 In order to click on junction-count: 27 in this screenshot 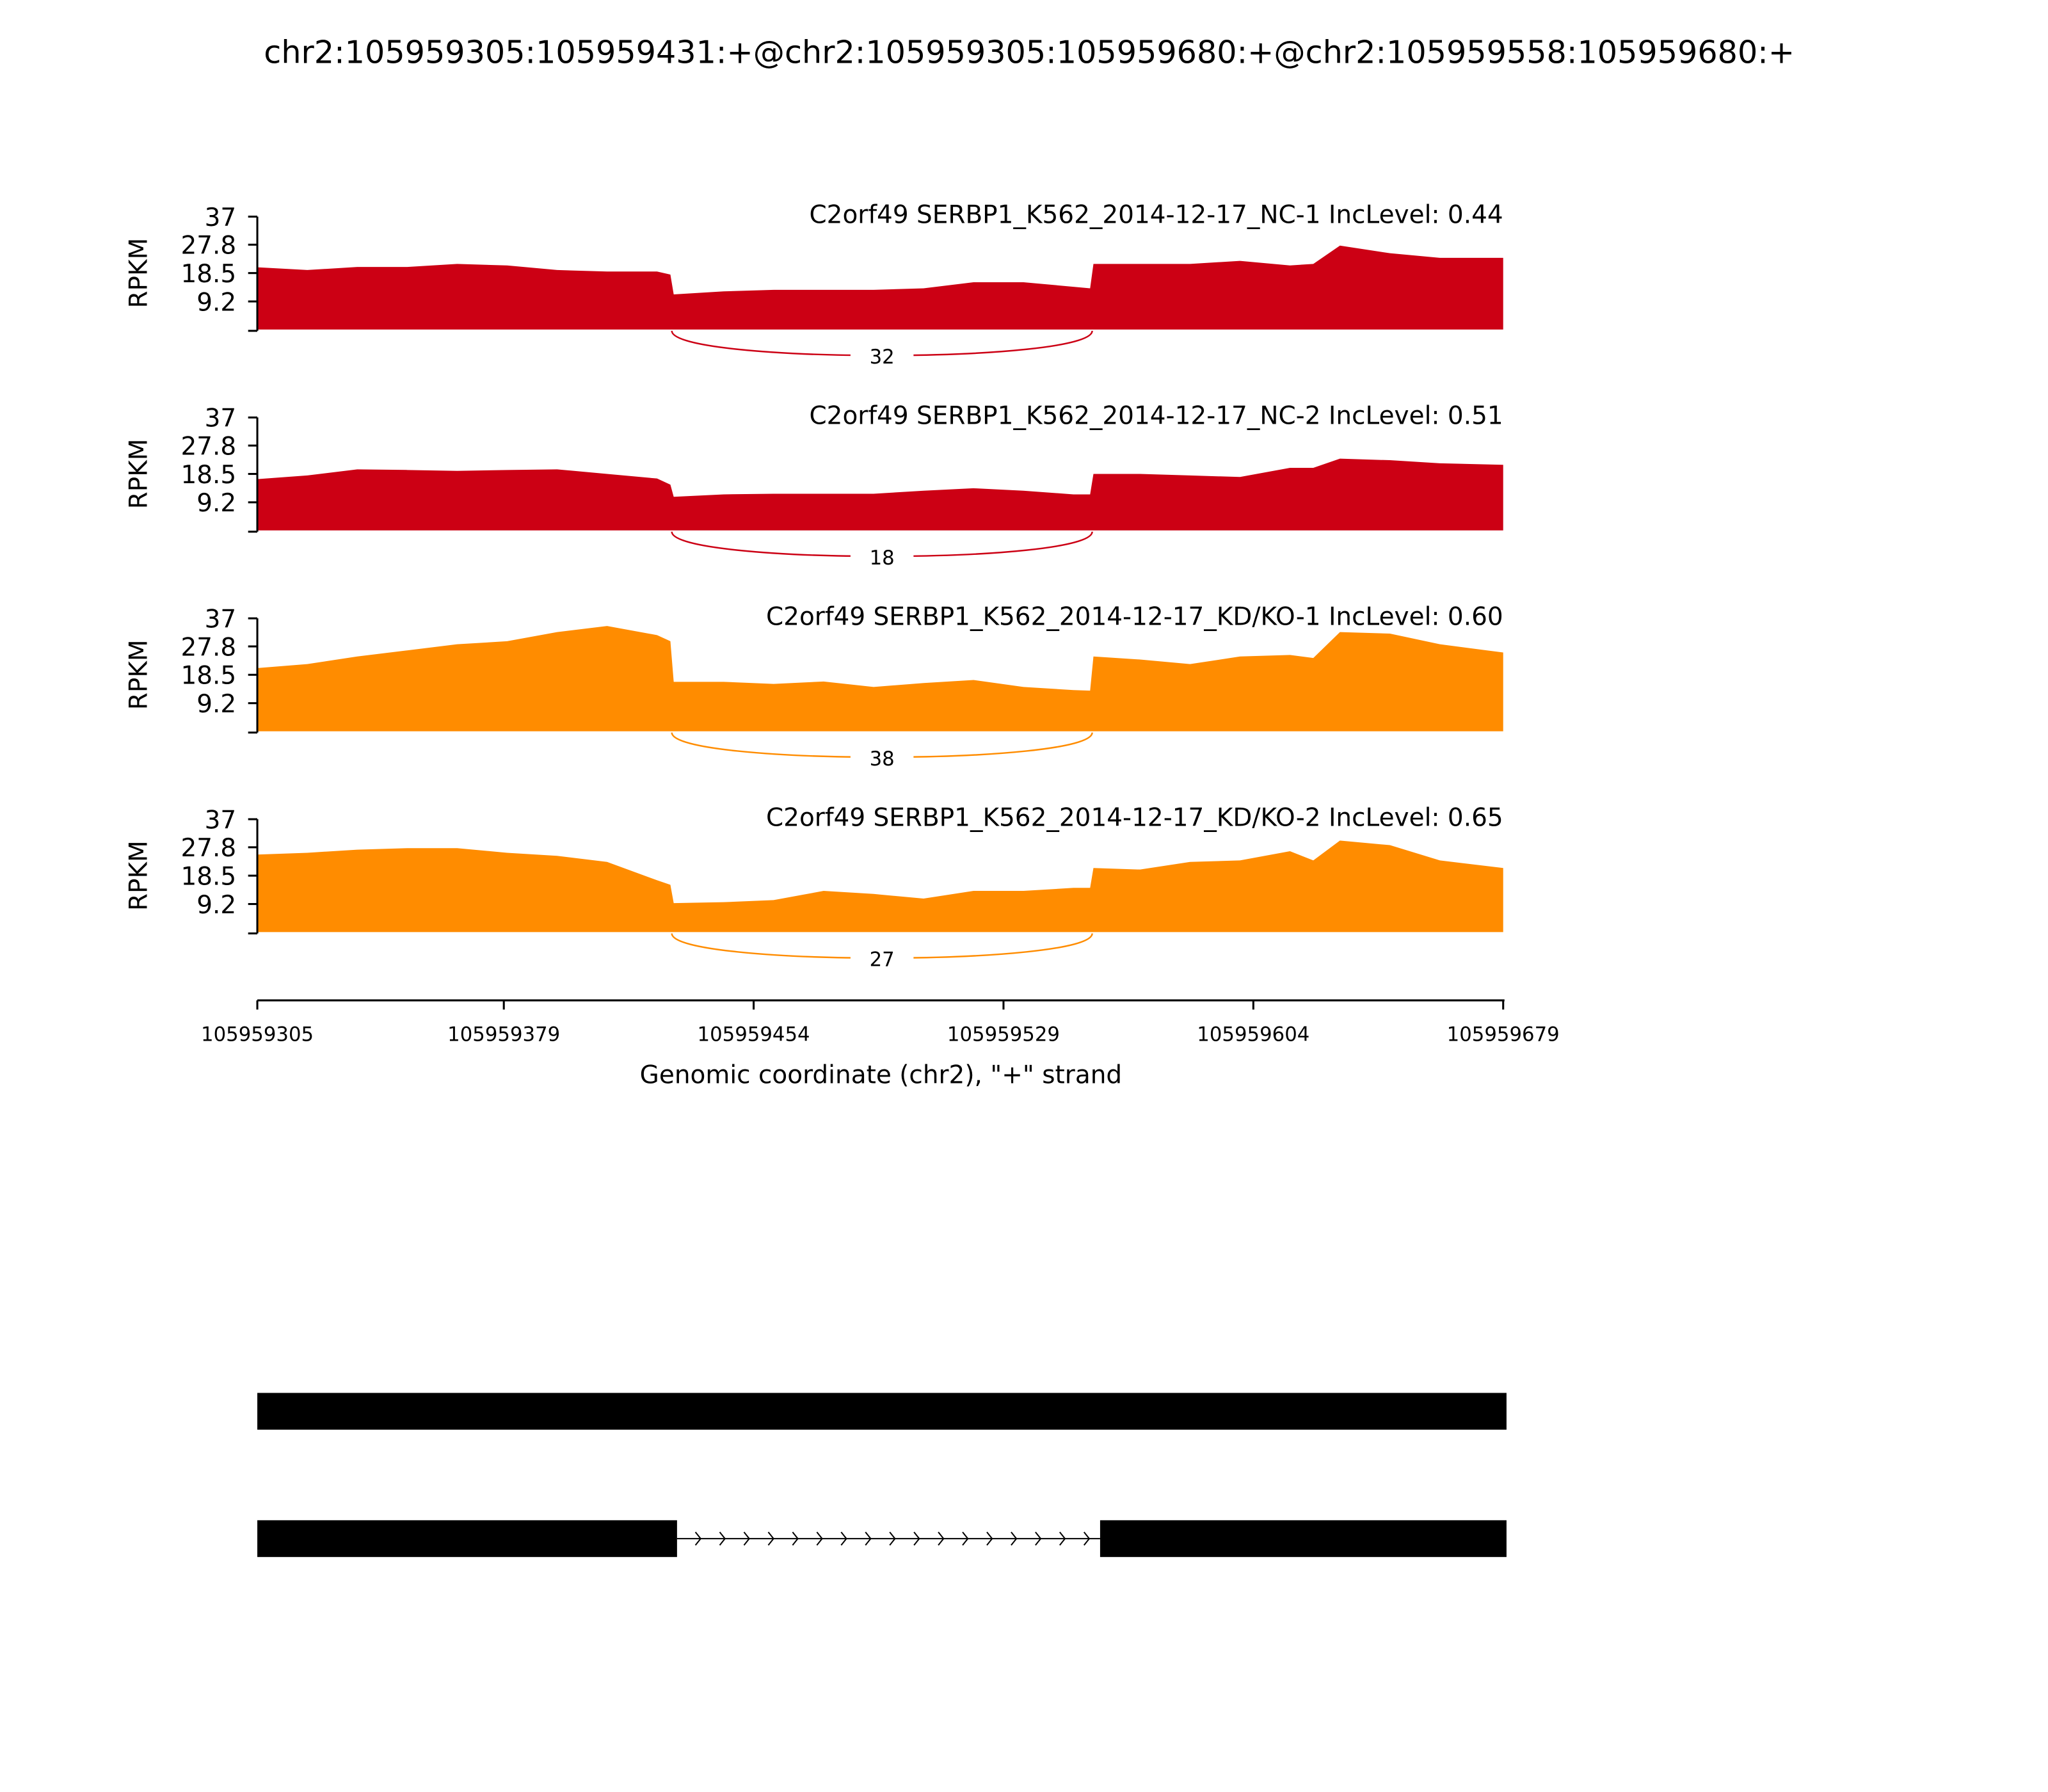, I will do `click(882, 960)`.